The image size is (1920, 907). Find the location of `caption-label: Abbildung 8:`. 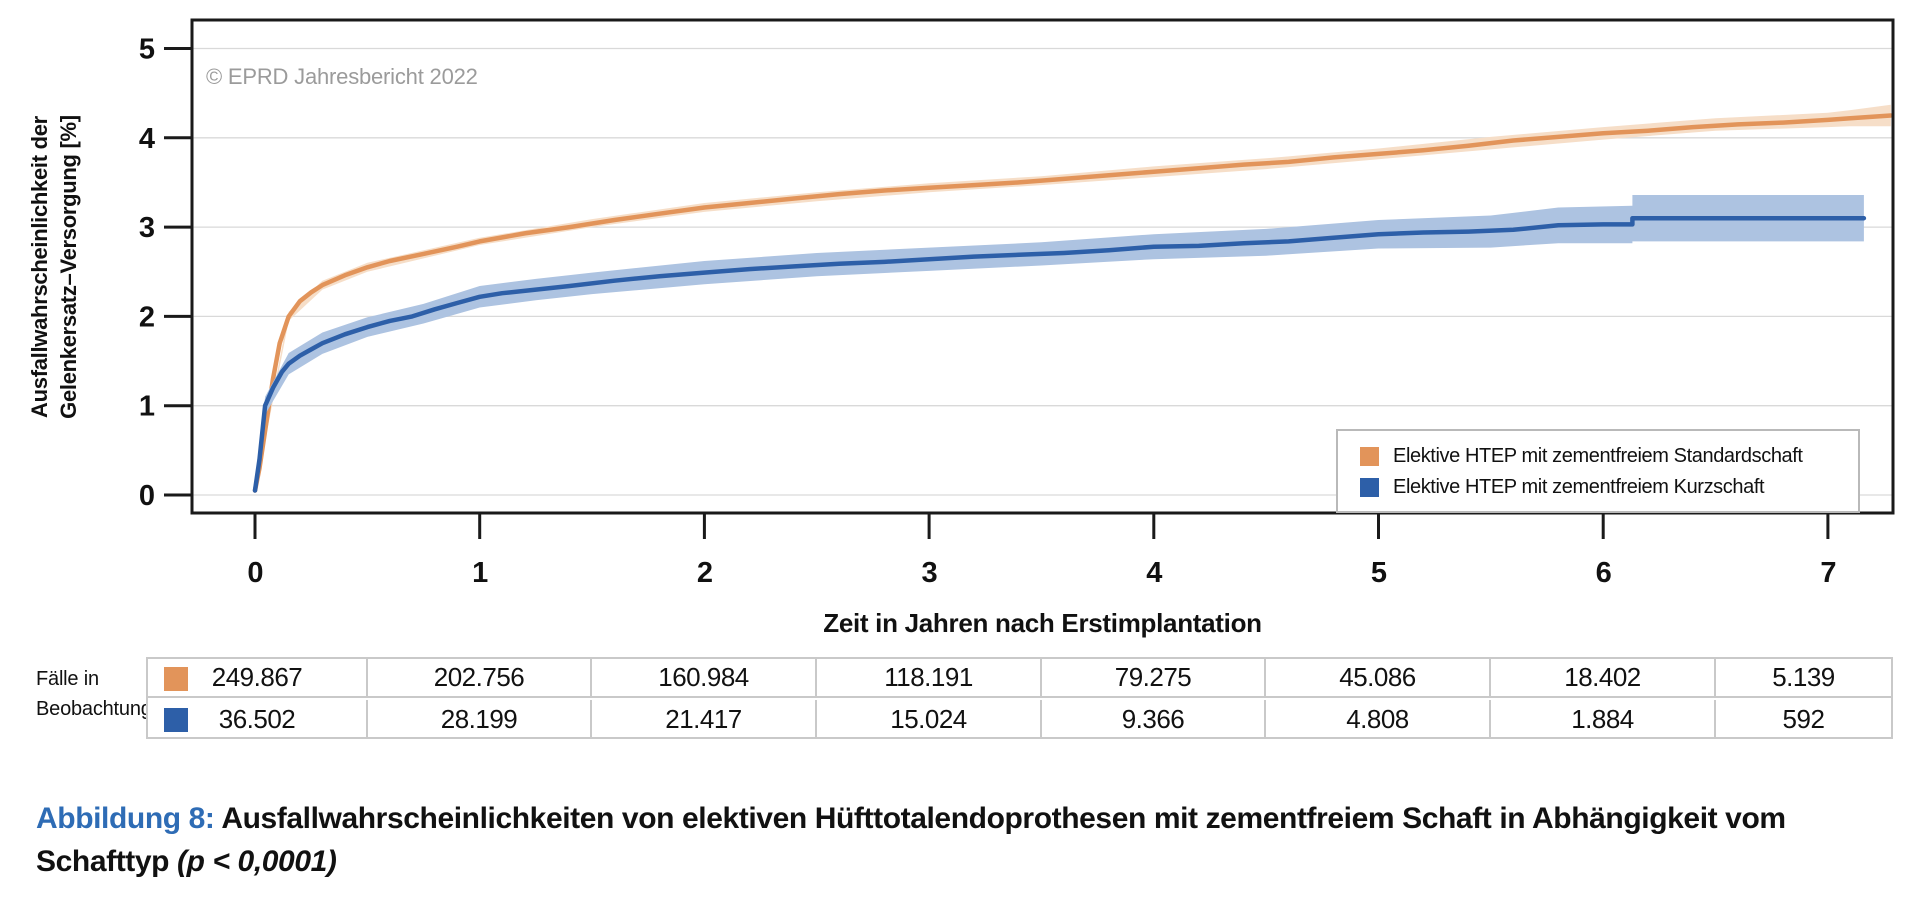

caption-label: Abbildung 8: is located at coordinates (125, 818).